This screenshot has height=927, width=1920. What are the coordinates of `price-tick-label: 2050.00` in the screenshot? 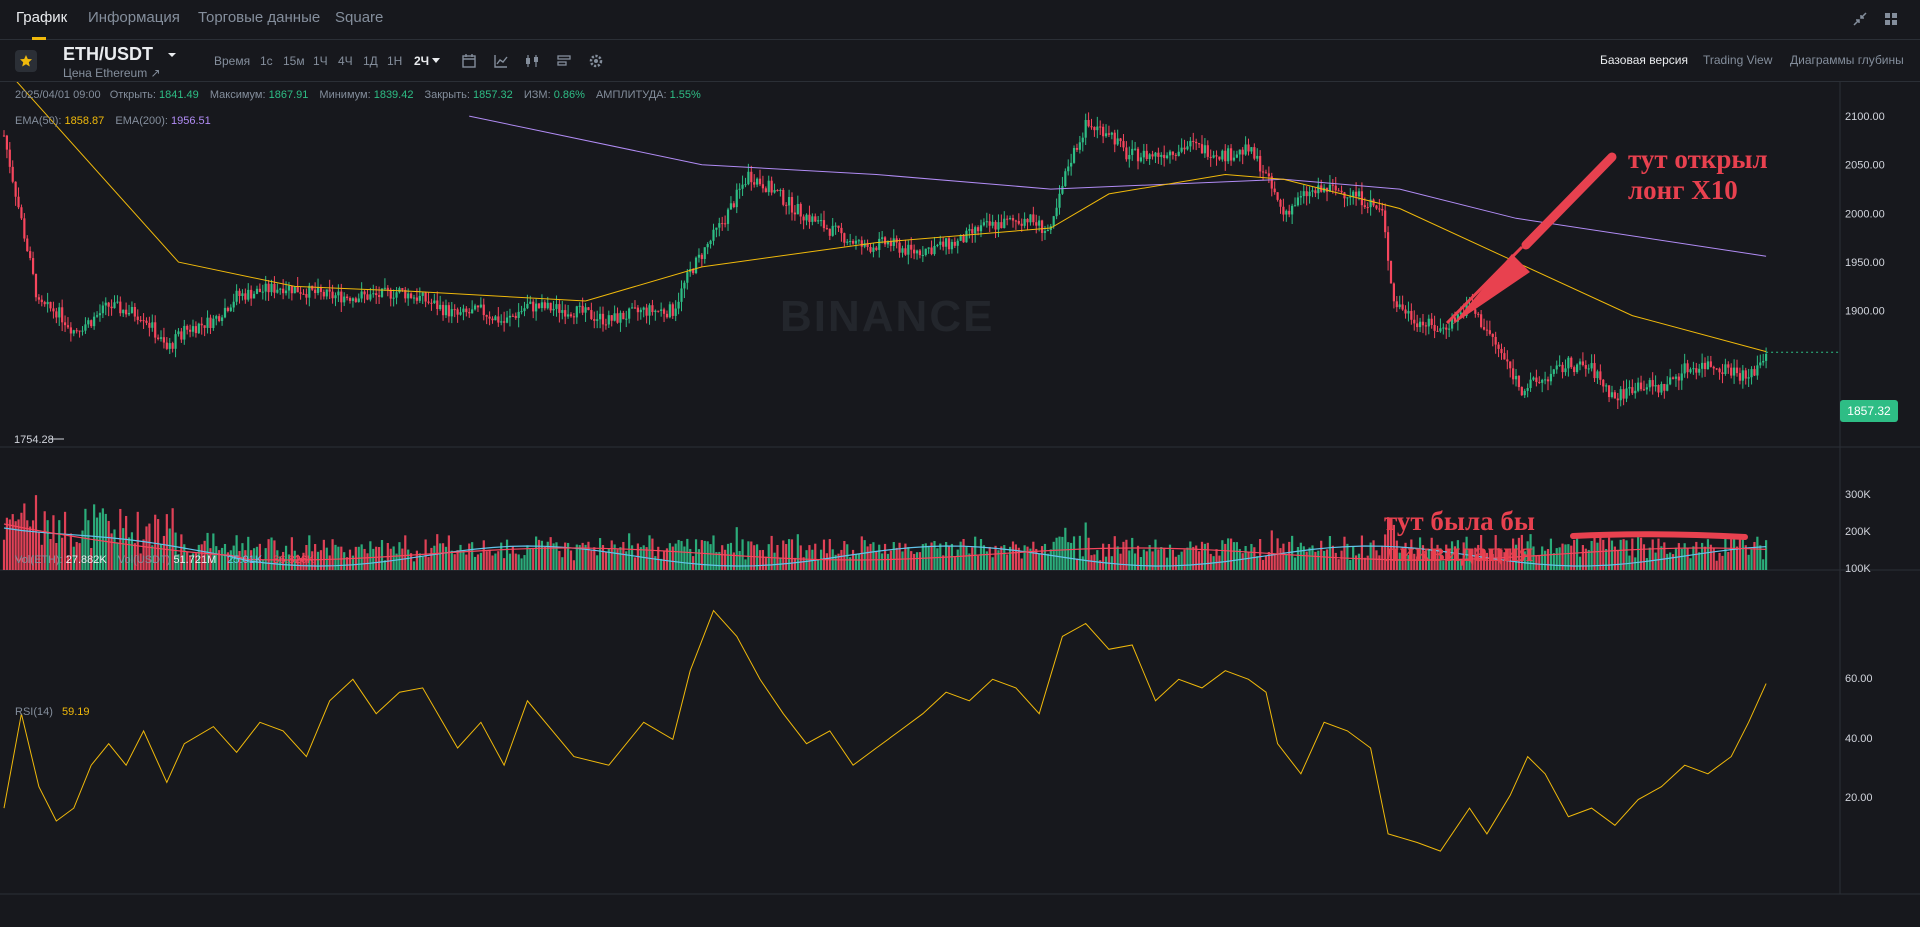 It's located at (1865, 166).